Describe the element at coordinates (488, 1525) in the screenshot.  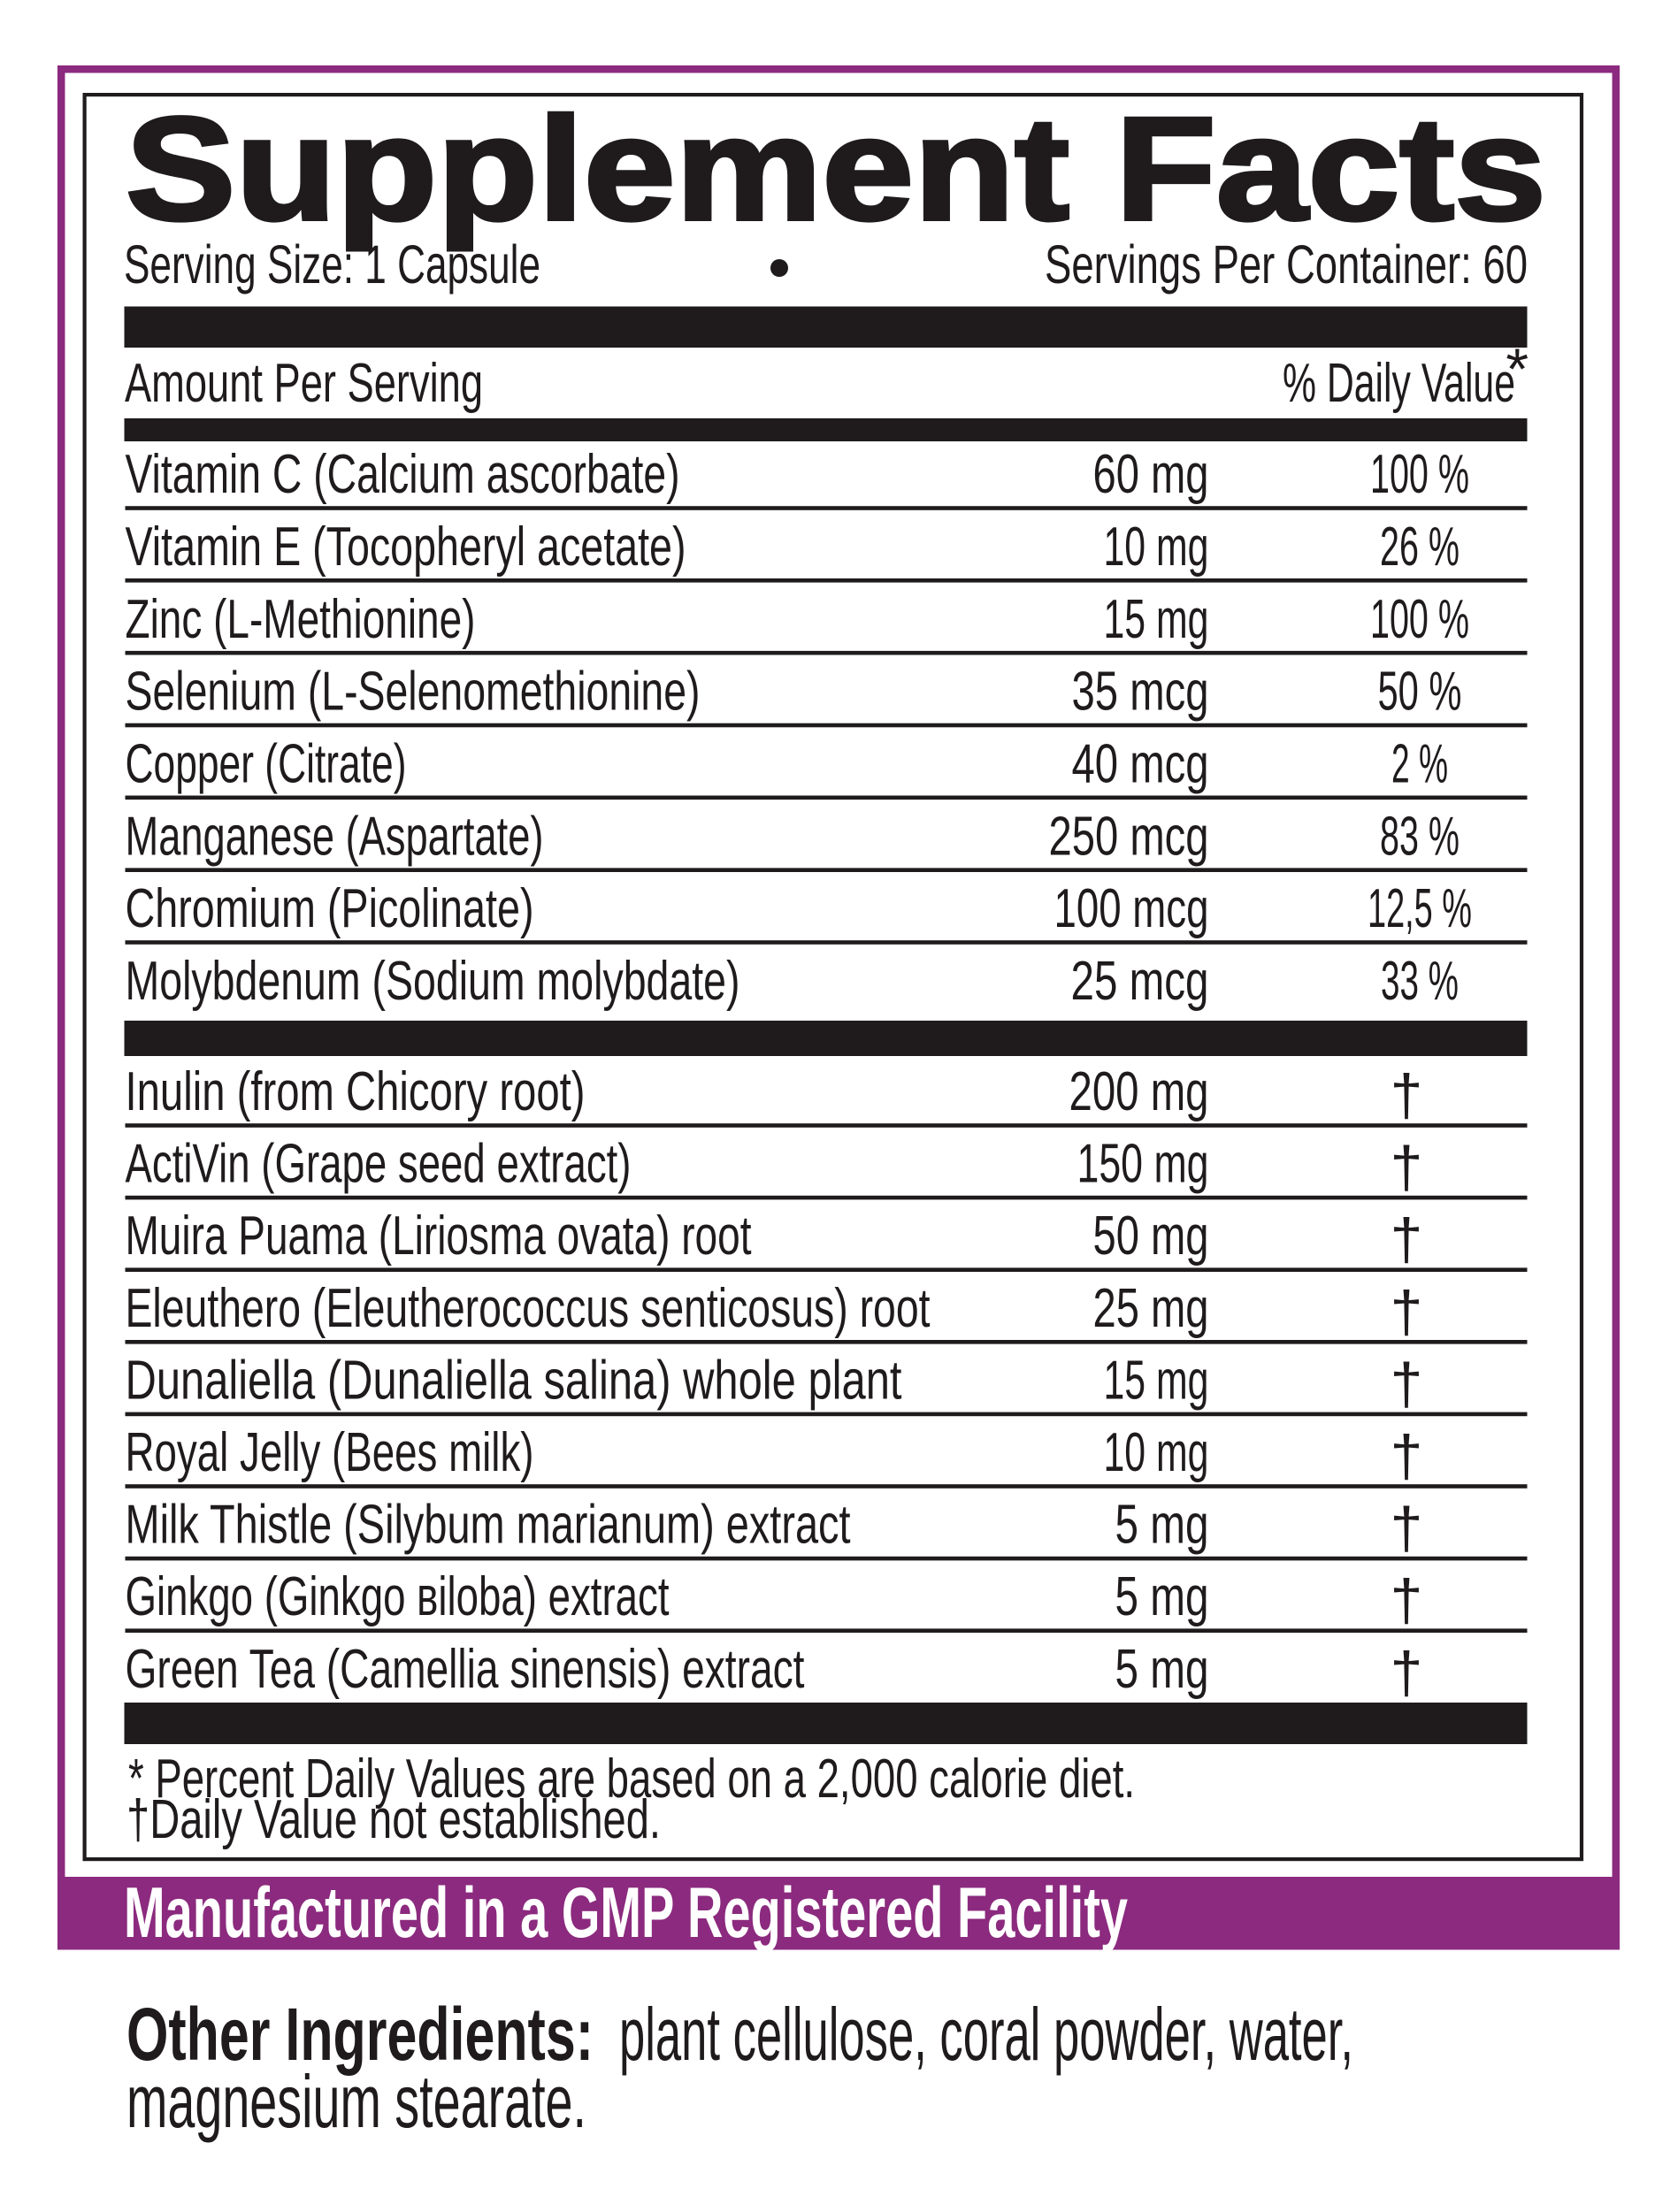
I see `svg-text:Milk Thistle (Silybum marianum: Milk Thistle (Silybum marianum) extract` at that location.